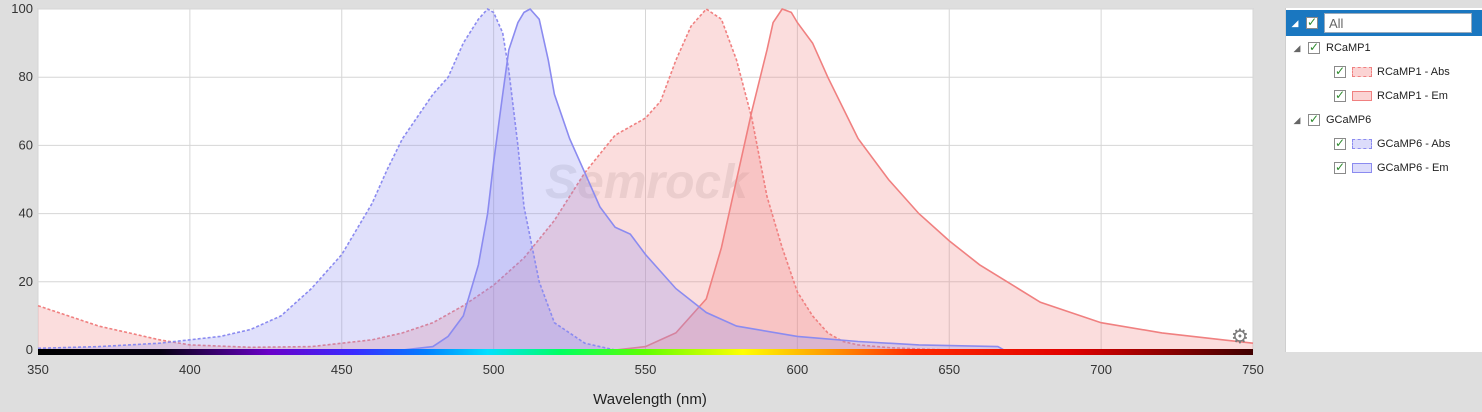 The height and width of the screenshot is (412, 1482). What do you see at coordinates (1101, 369) in the screenshot?
I see `x-tick-label: 700` at bounding box center [1101, 369].